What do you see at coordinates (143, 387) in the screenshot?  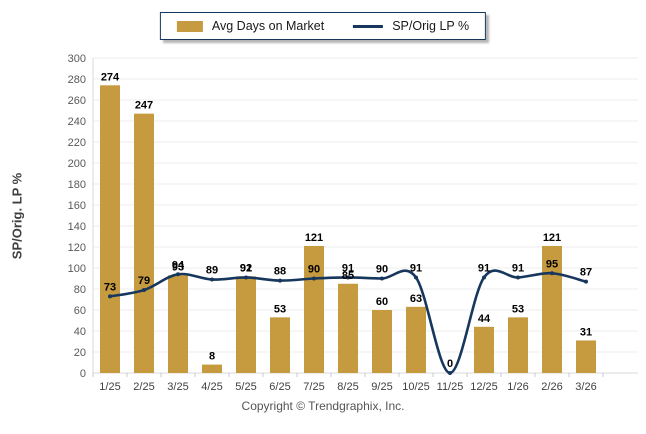 I see `x-axis-label: 2/25` at bounding box center [143, 387].